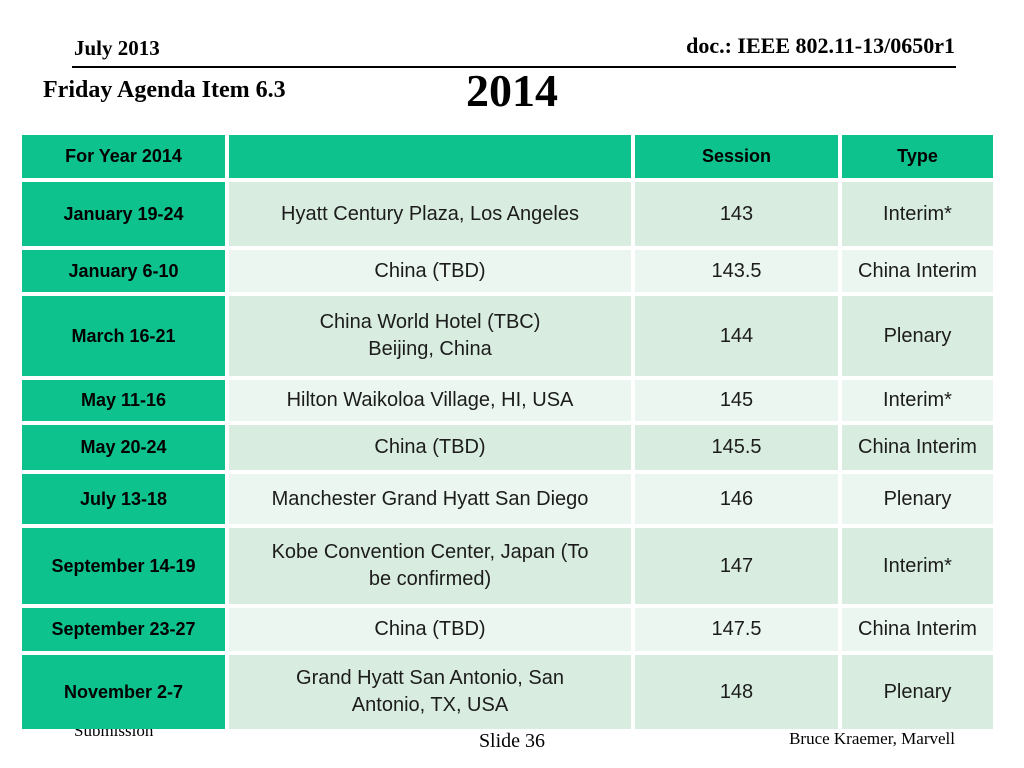 Image resolution: width=1024 pixels, height=768 pixels. I want to click on session-cell: 143, so click(736, 214).